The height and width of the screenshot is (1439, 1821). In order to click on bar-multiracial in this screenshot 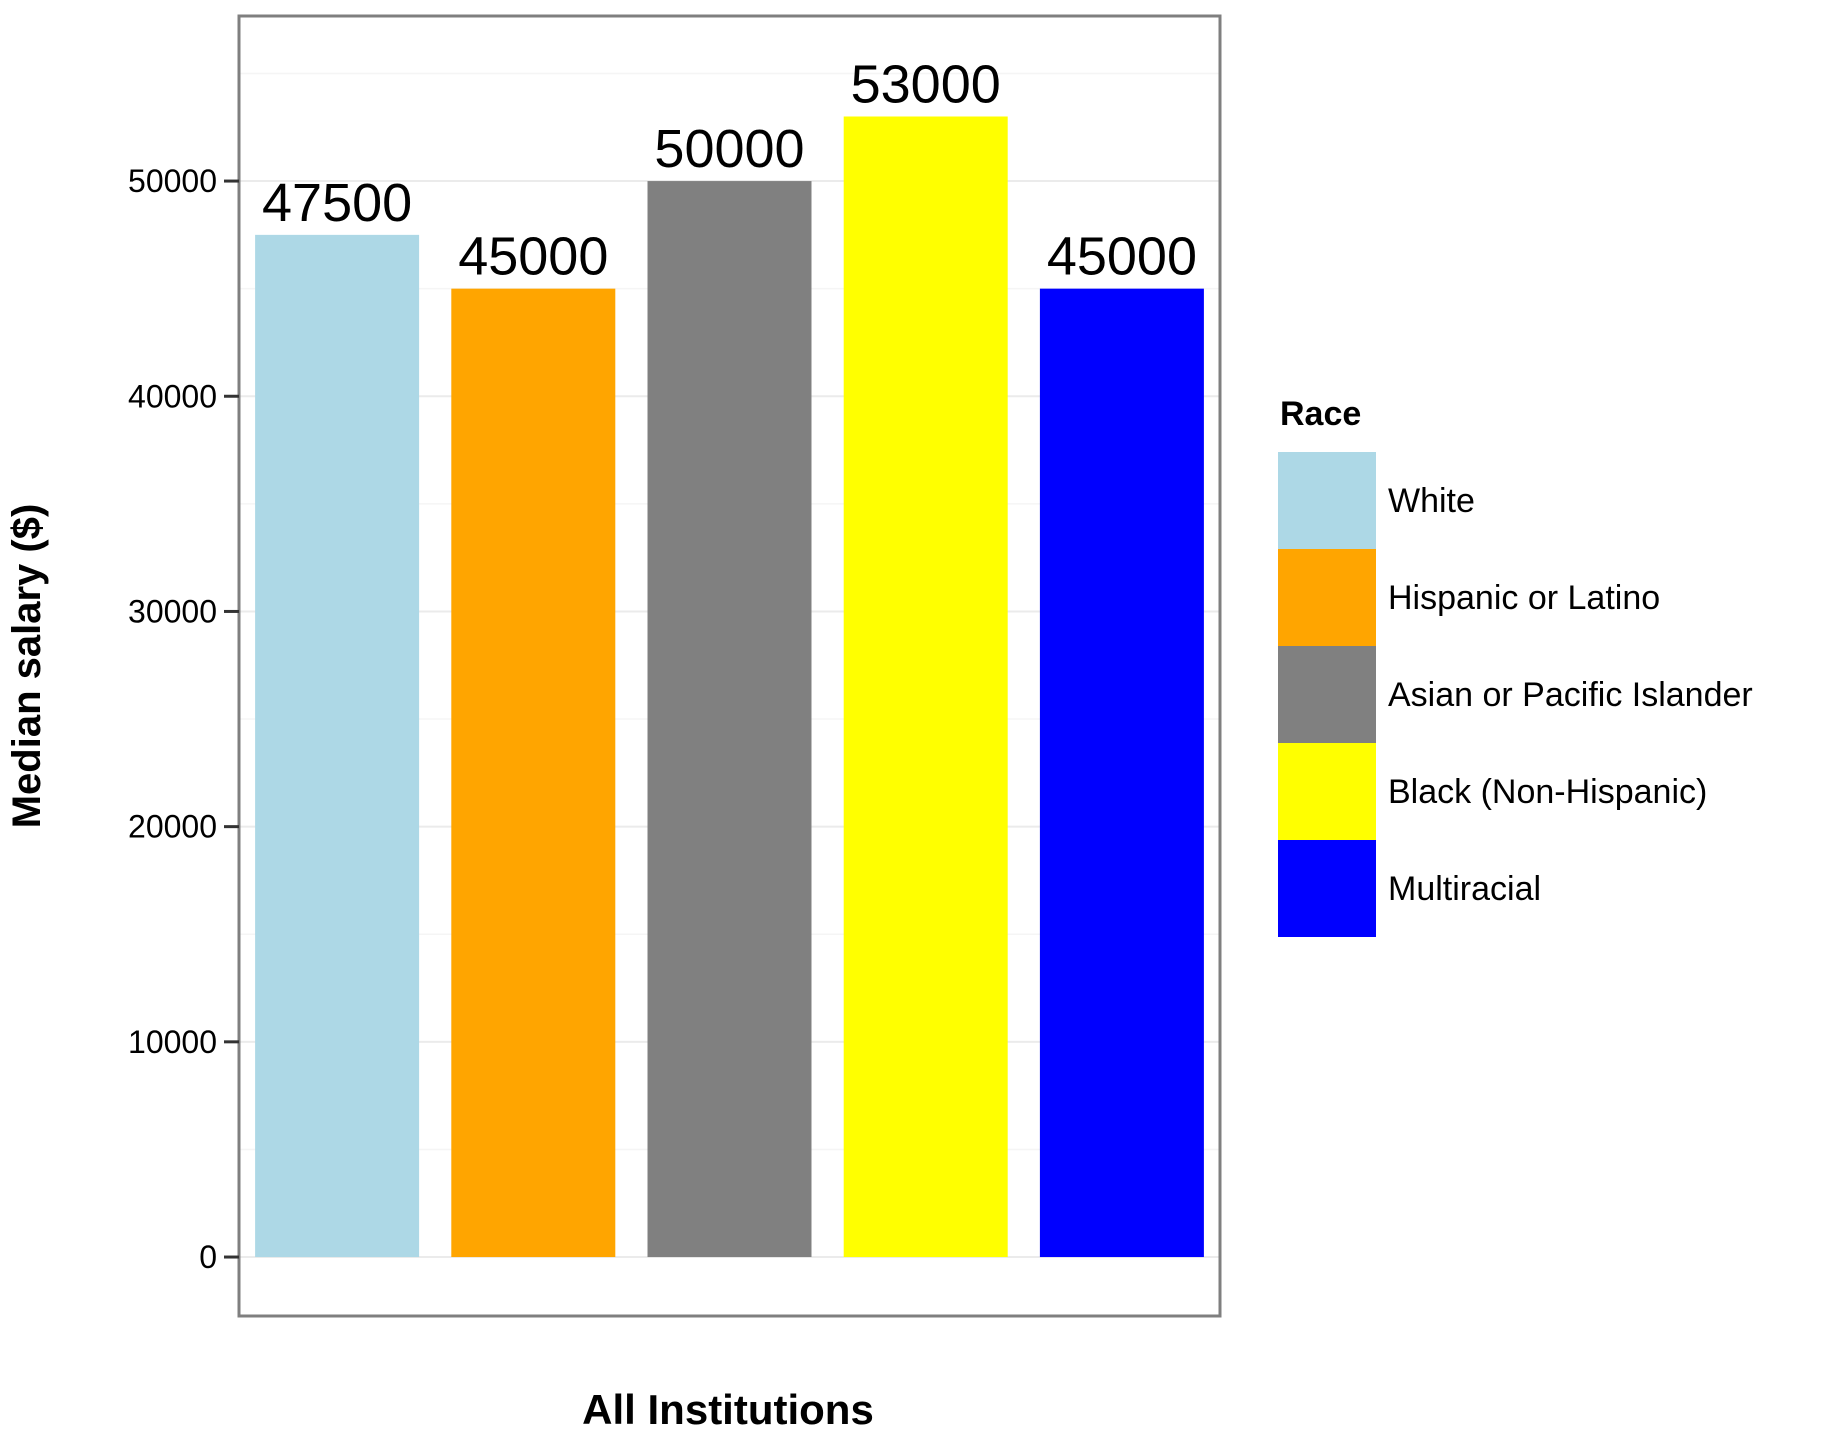, I will do `click(1121, 773)`.